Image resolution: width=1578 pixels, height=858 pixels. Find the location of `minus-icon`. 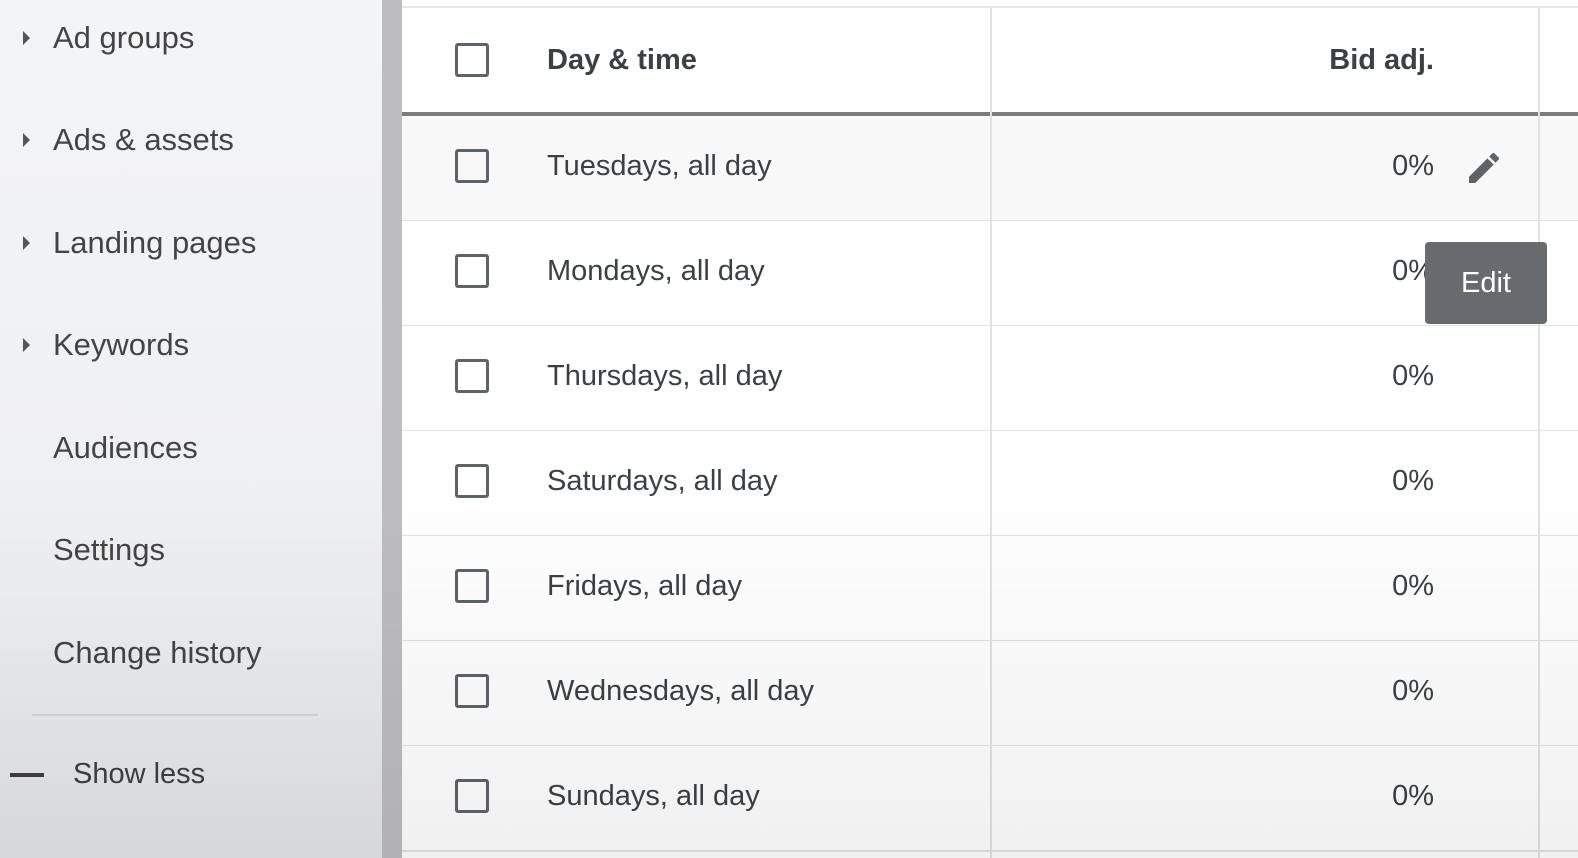

minus-icon is located at coordinates (27, 775).